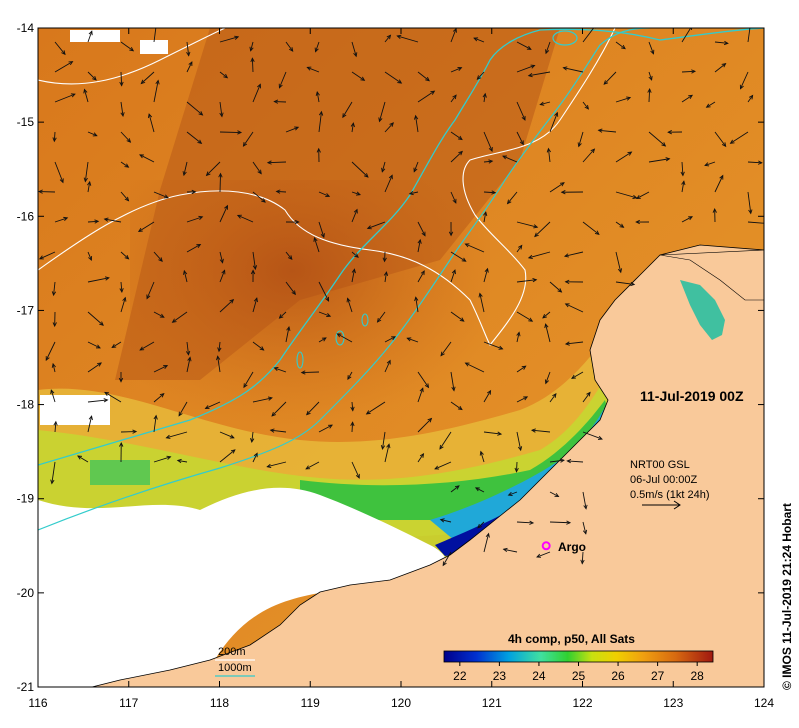 This screenshot has height=728, width=799. I want to click on colorbar-tick-label: 26, so click(618, 676).